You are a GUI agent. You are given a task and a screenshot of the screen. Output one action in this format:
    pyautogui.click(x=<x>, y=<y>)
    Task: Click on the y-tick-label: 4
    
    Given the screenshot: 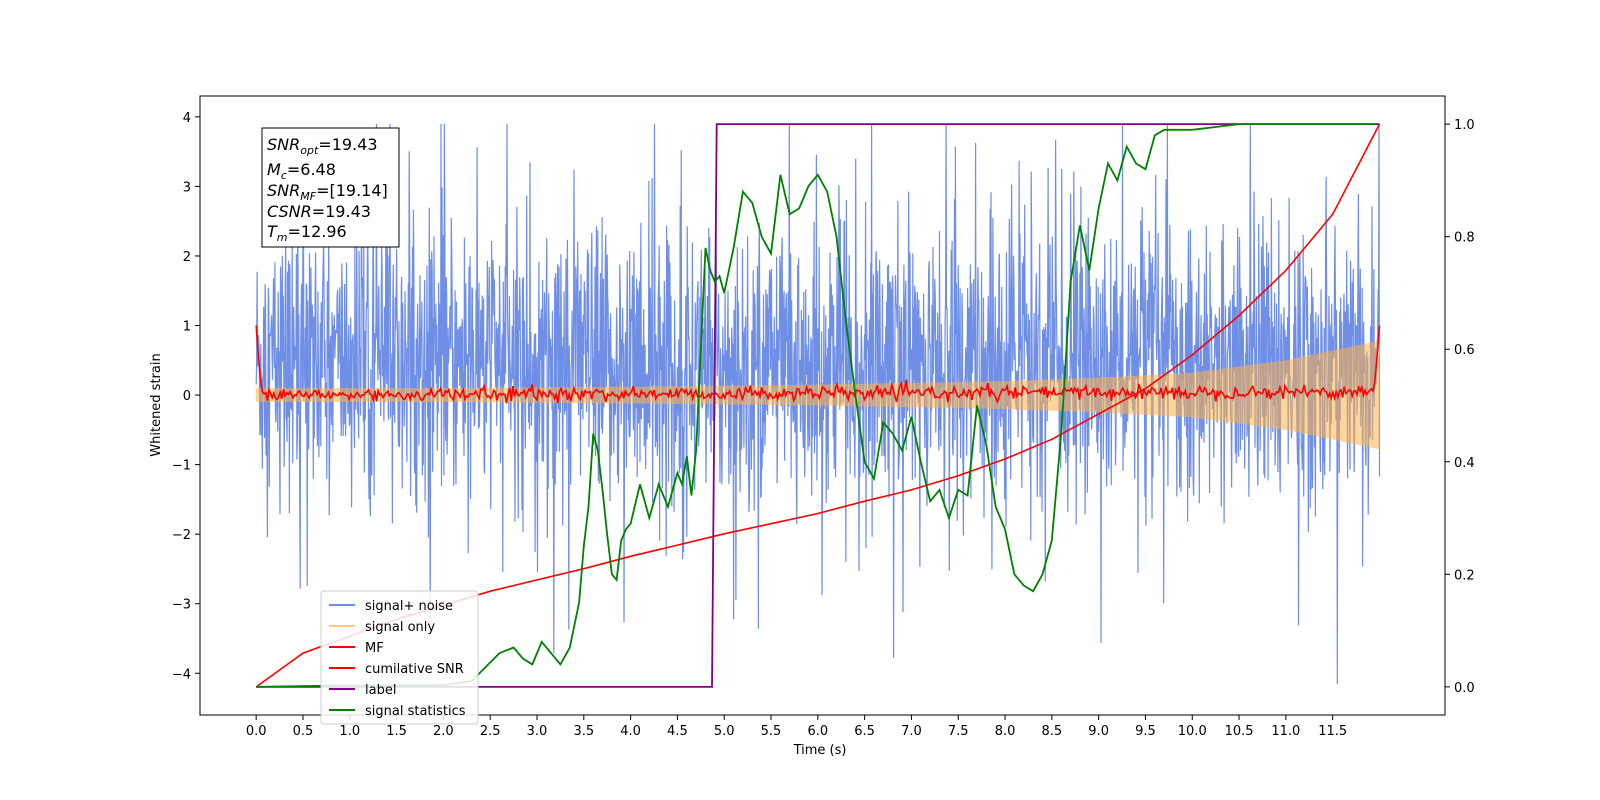 What is the action you would take?
    pyautogui.click(x=187, y=118)
    